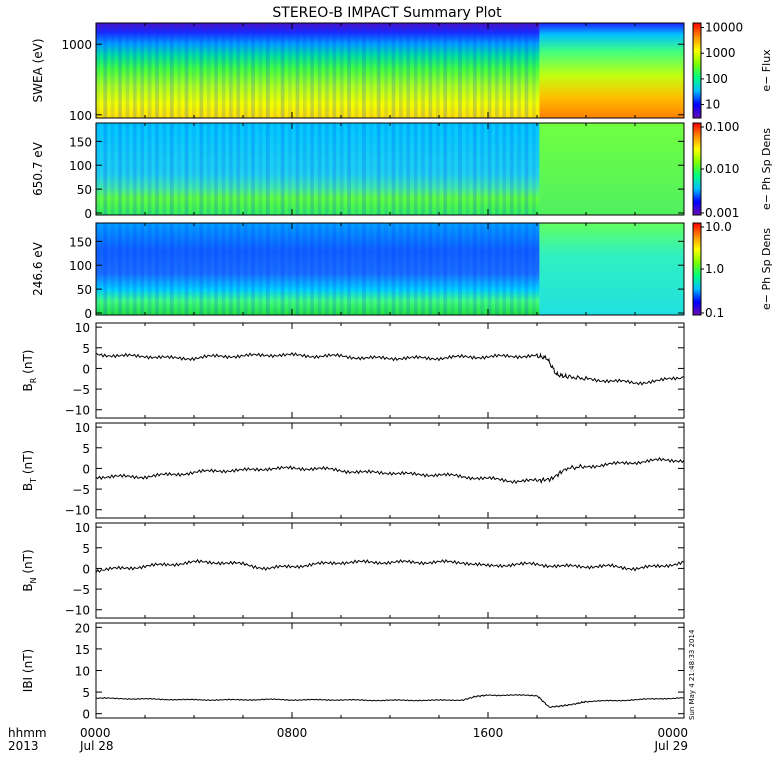 This screenshot has height=780, width=780. I want to click on heatmap-region-after, so click(611, 269).